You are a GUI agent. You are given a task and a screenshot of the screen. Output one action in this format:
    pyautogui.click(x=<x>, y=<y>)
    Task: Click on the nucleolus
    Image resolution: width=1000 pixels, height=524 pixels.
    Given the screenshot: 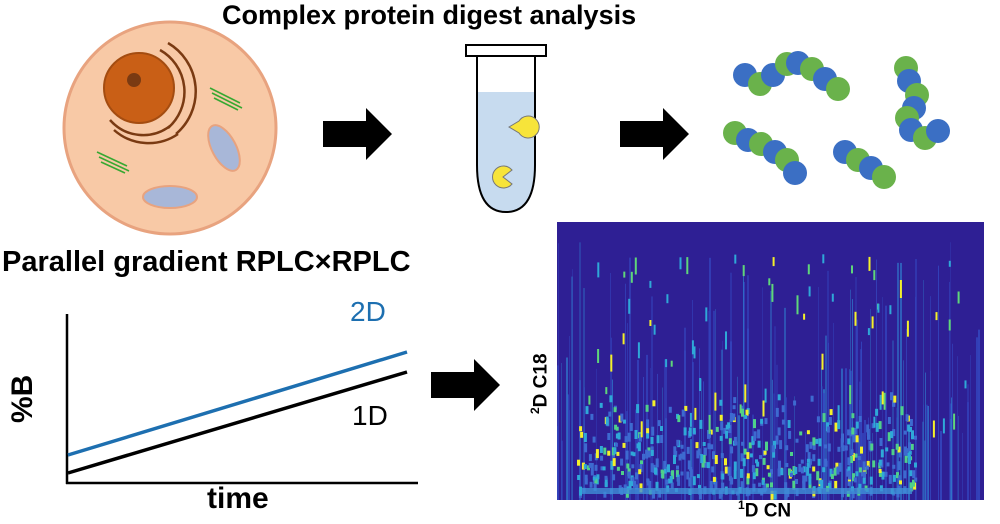 What is the action you would take?
    pyautogui.click(x=134, y=80)
    